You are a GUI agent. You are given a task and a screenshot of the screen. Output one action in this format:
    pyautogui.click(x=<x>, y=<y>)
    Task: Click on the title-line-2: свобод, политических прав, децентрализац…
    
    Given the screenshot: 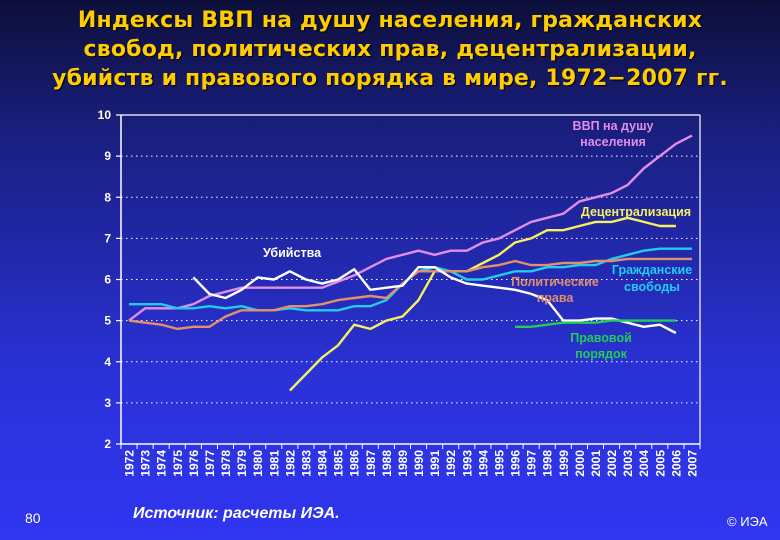 What is the action you would take?
    pyautogui.click(x=390, y=49)
    